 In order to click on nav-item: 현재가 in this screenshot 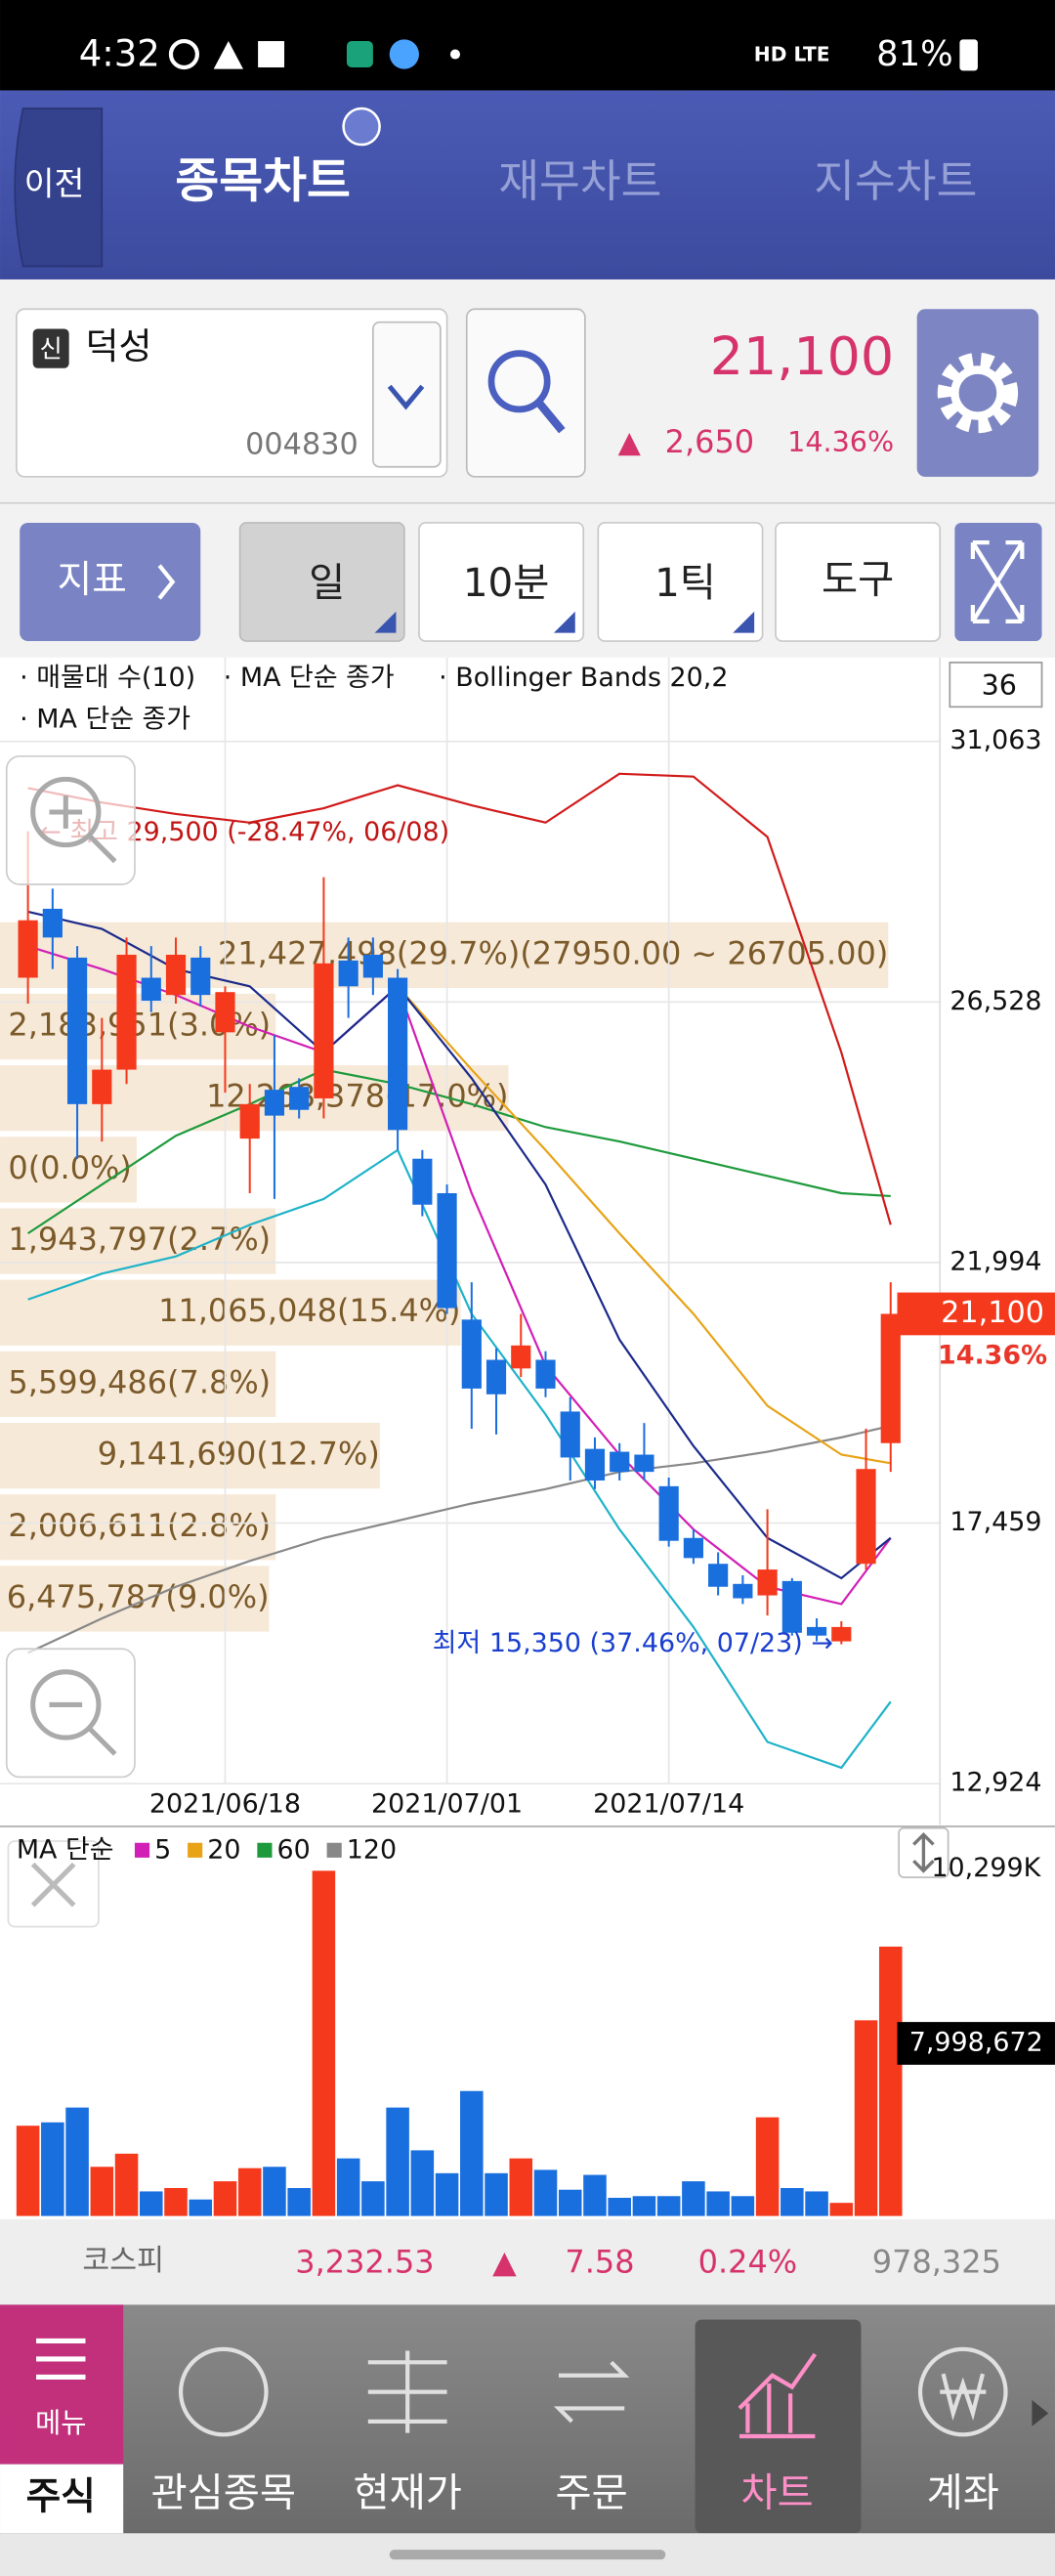, I will do `click(407, 2493)`.